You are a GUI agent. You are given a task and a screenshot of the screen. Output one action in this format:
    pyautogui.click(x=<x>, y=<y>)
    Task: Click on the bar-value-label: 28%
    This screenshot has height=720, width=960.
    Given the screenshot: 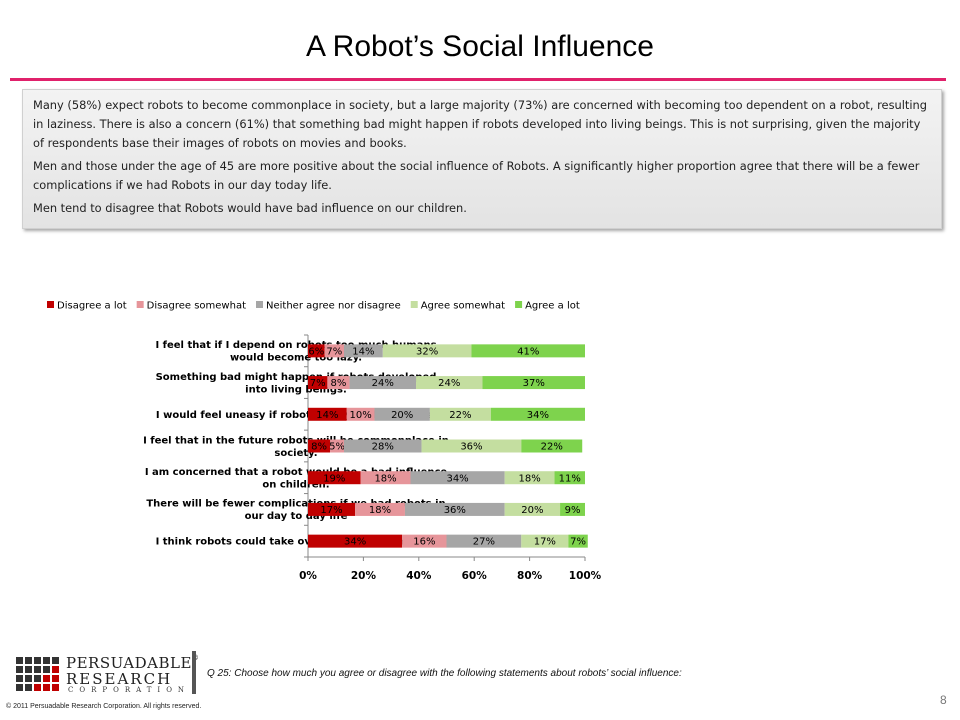 What is the action you would take?
    pyautogui.click(x=383, y=447)
    